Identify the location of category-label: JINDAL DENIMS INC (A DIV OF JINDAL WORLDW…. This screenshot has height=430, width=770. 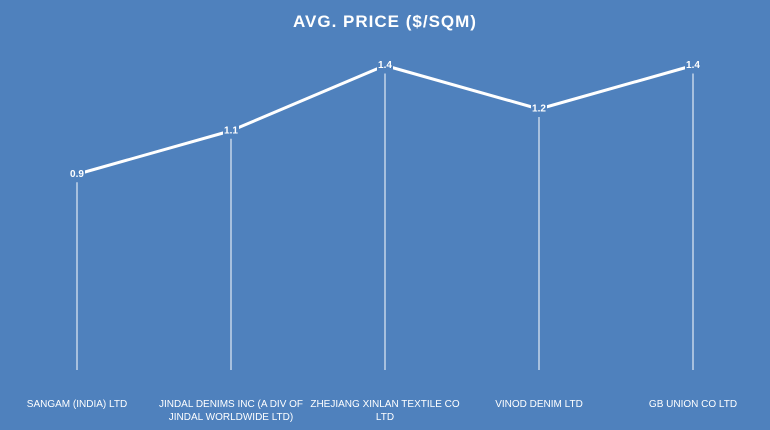
(231, 411).